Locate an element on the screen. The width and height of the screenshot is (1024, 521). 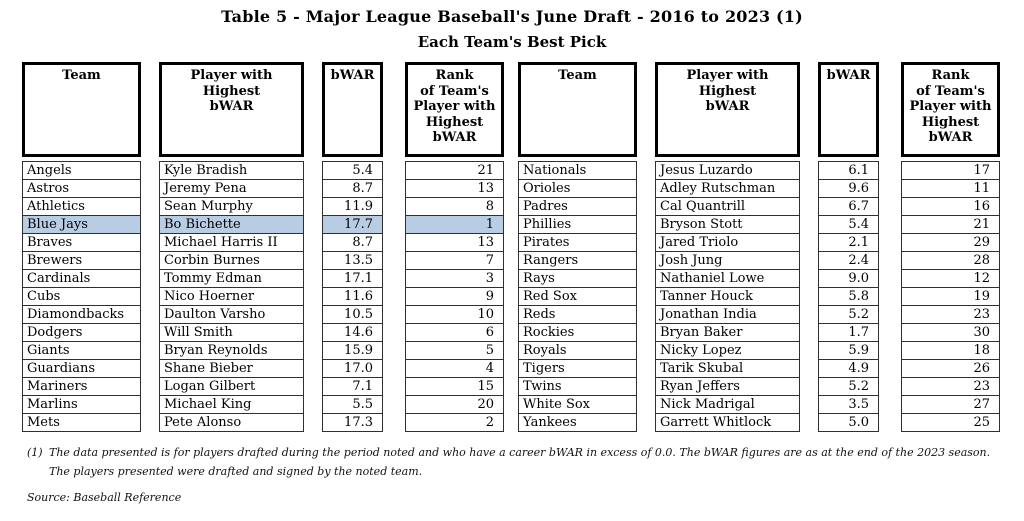
player-cell: Garrett Whitlock is located at coordinates (727, 422).